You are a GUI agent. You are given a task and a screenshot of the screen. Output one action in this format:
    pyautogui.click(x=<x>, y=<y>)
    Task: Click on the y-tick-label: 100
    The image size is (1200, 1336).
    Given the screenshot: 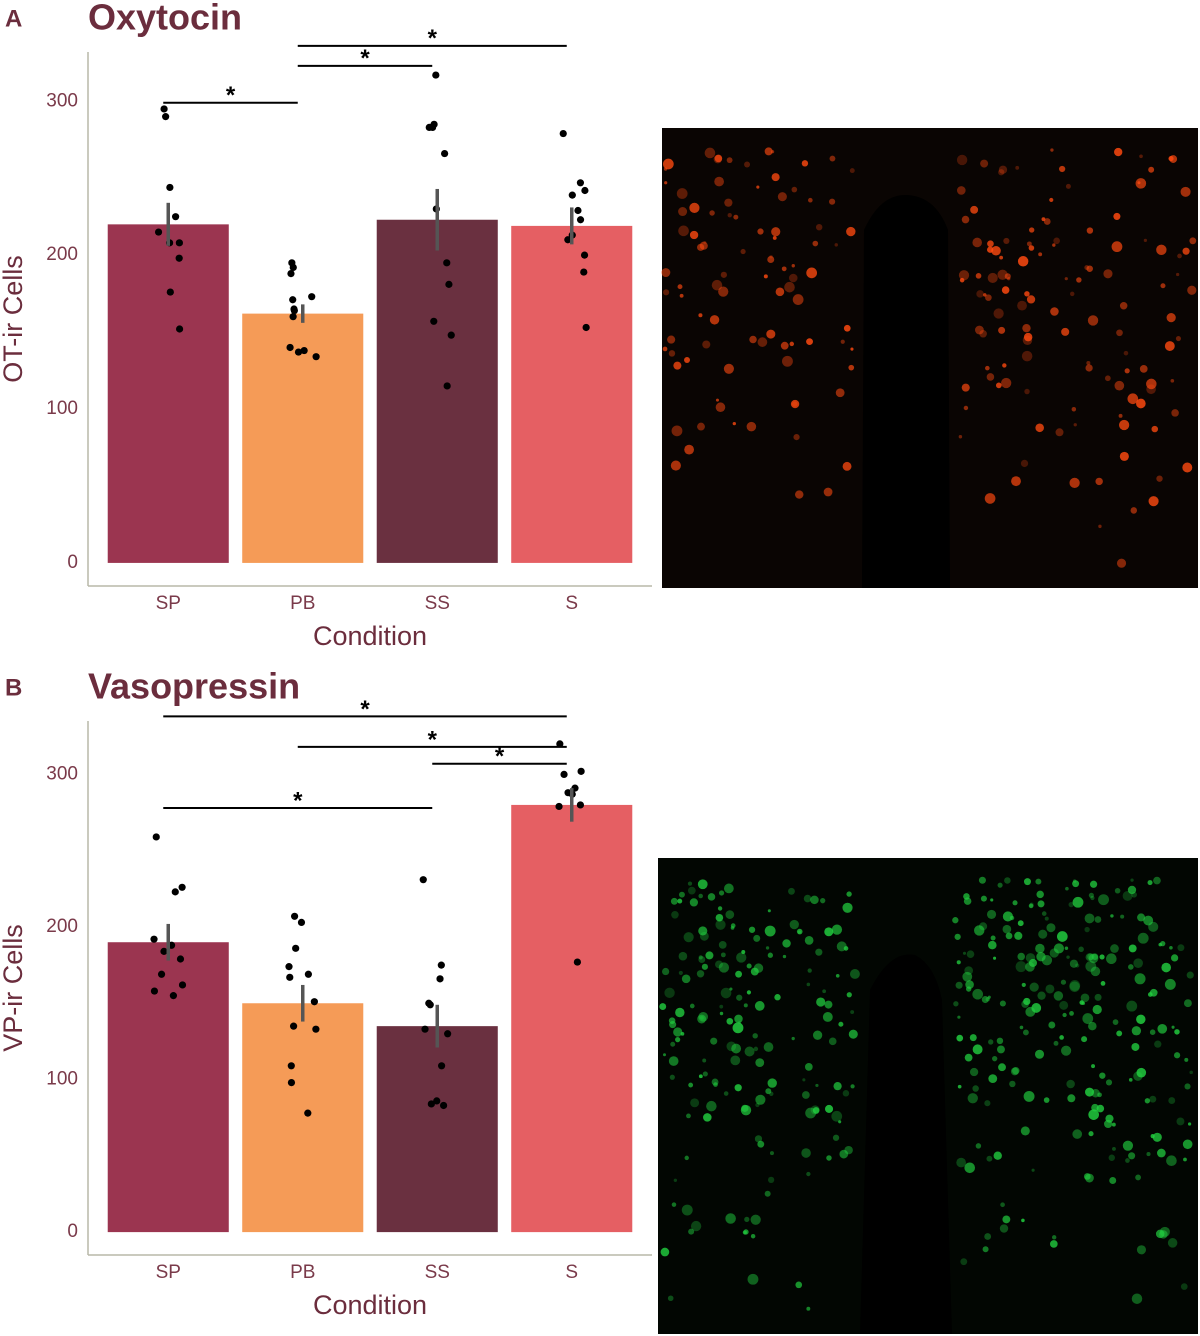 What is the action you would take?
    pyautogui.click(x=62, y=1079)
    